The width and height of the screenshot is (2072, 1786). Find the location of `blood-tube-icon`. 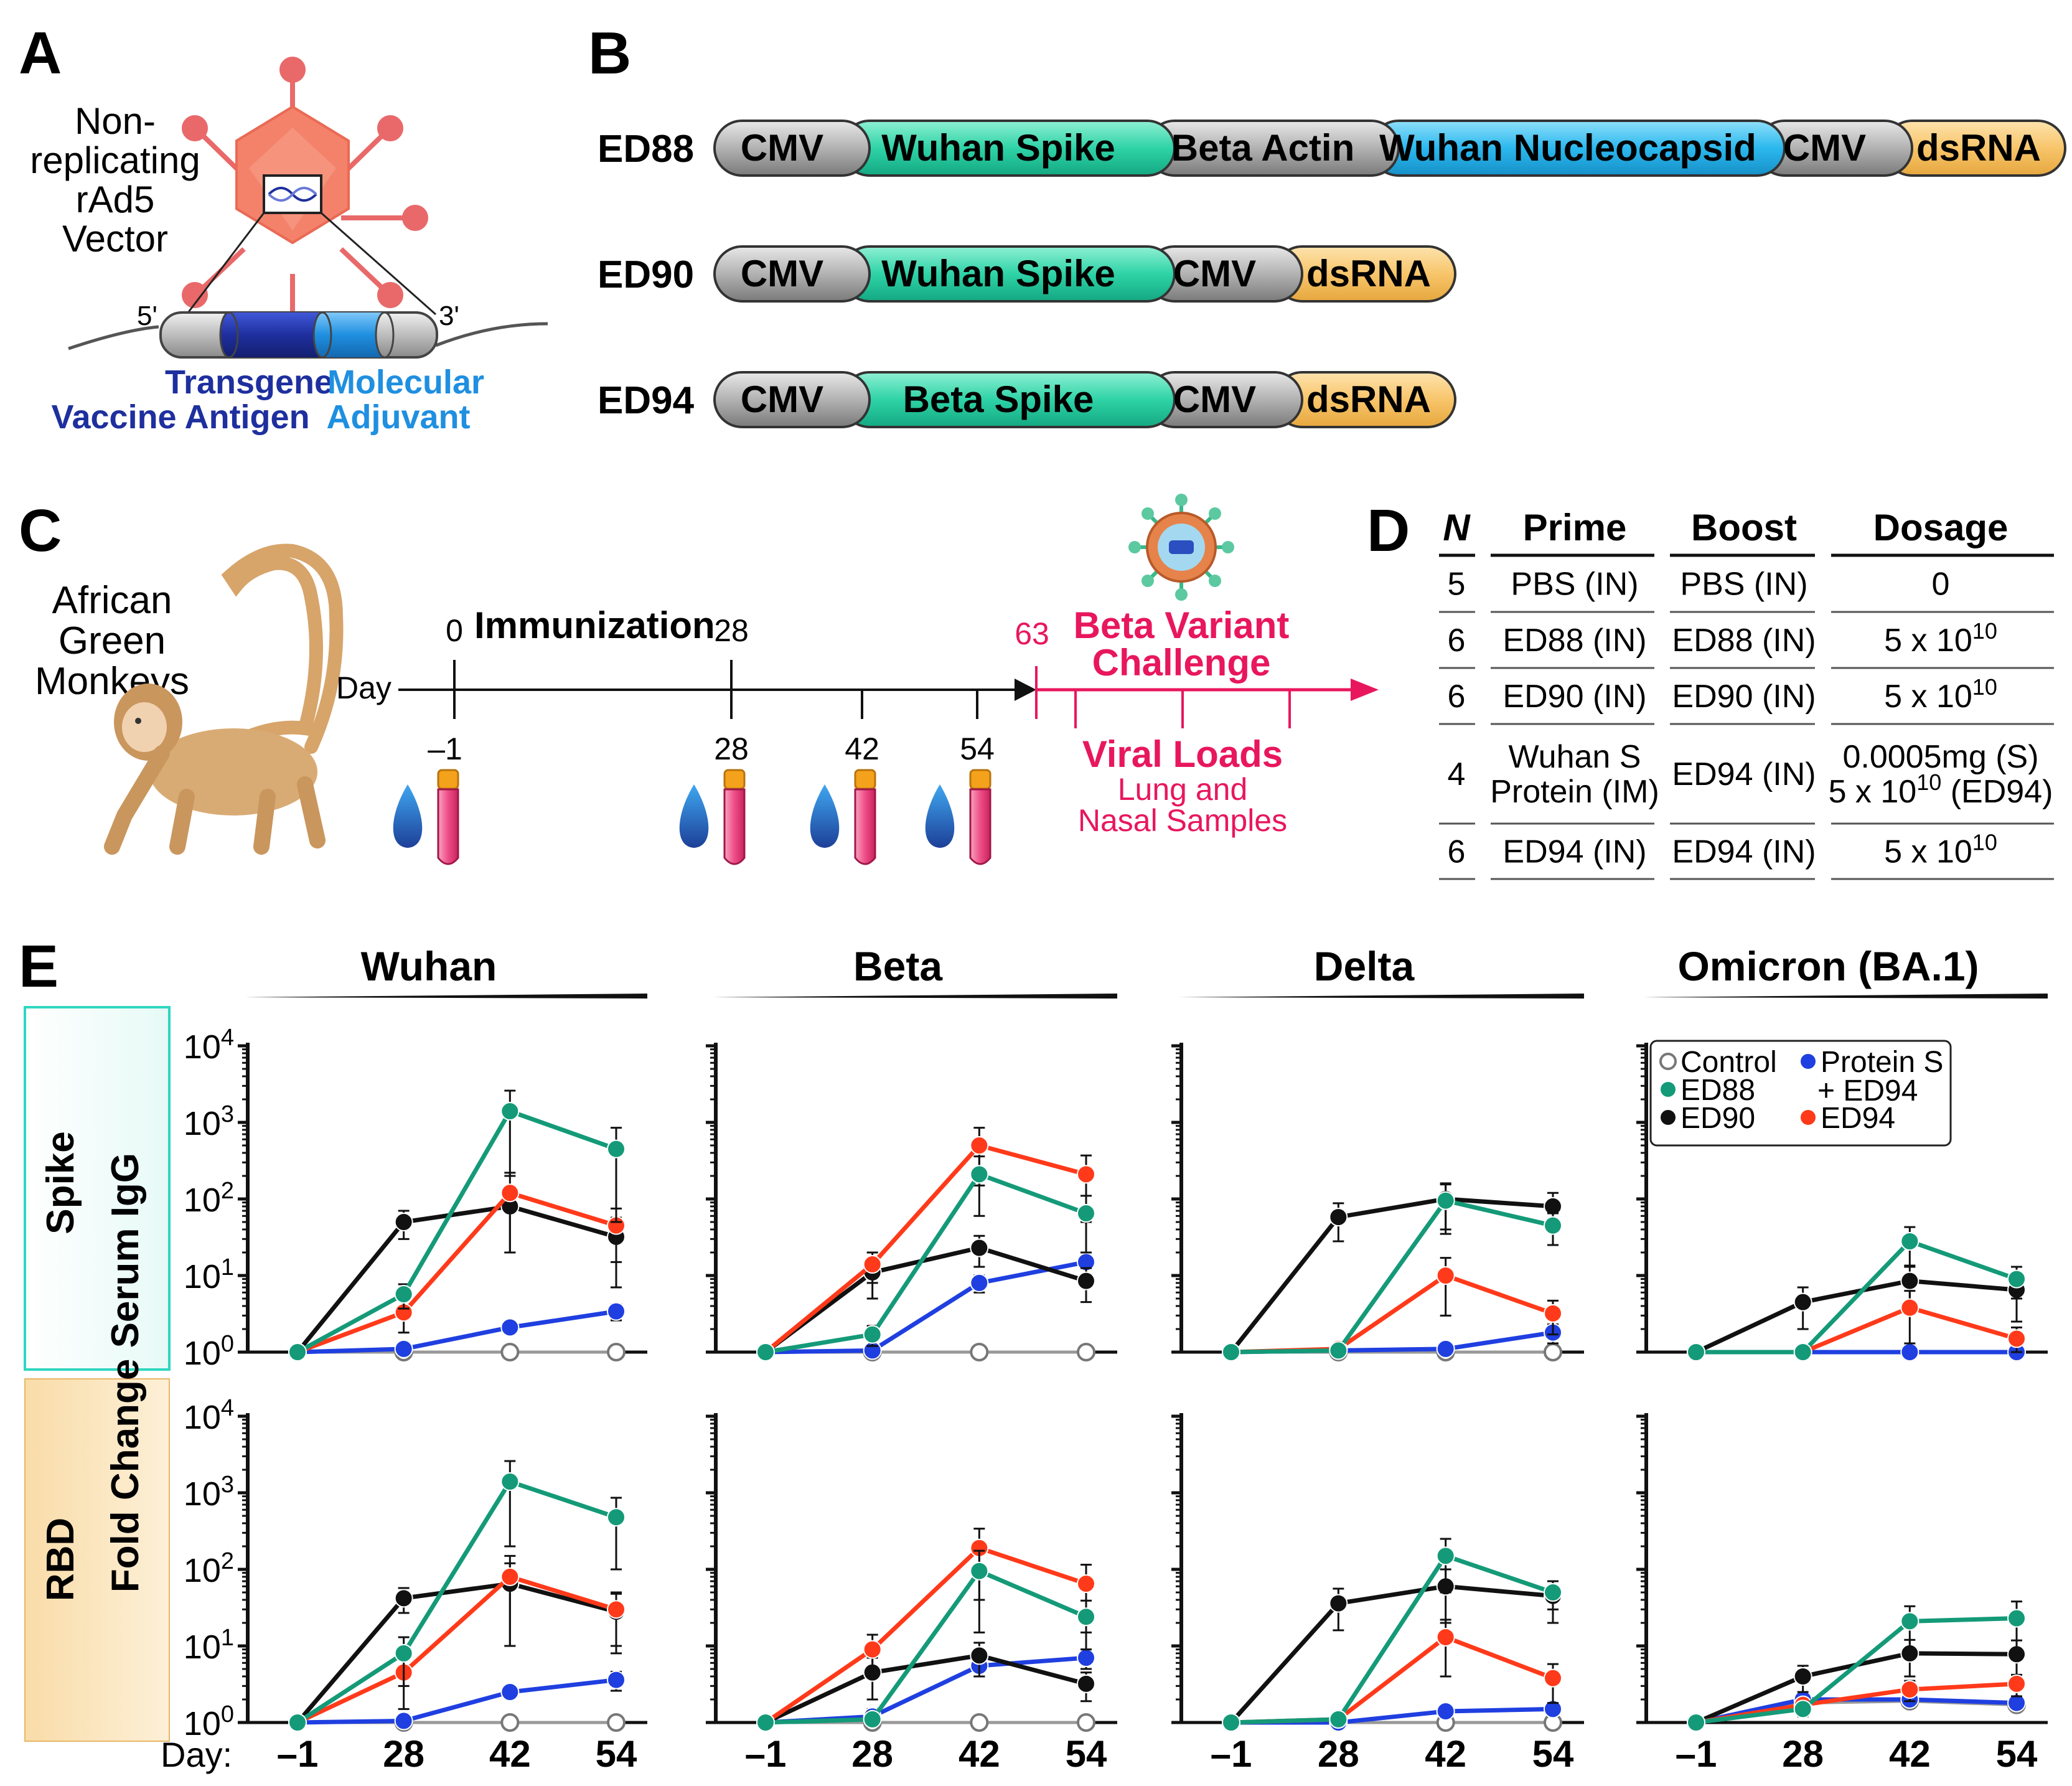

blood-tube-icon is located at coordinates (980, 826).